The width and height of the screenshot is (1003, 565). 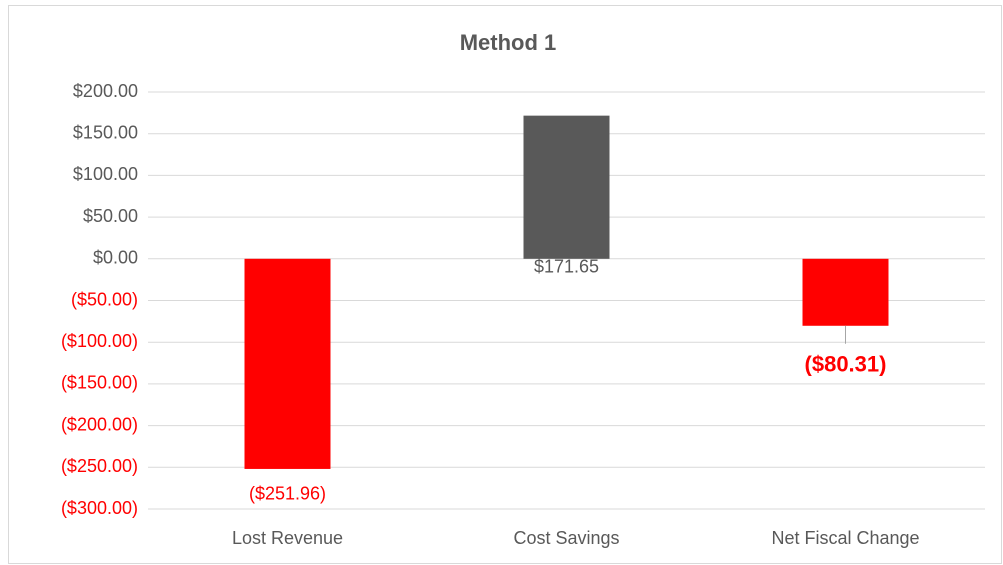 What do you see at coordinates (115, 258) in the screenshot?
I see `y-tick-label: $0.00` at bounding box center [115, 258].